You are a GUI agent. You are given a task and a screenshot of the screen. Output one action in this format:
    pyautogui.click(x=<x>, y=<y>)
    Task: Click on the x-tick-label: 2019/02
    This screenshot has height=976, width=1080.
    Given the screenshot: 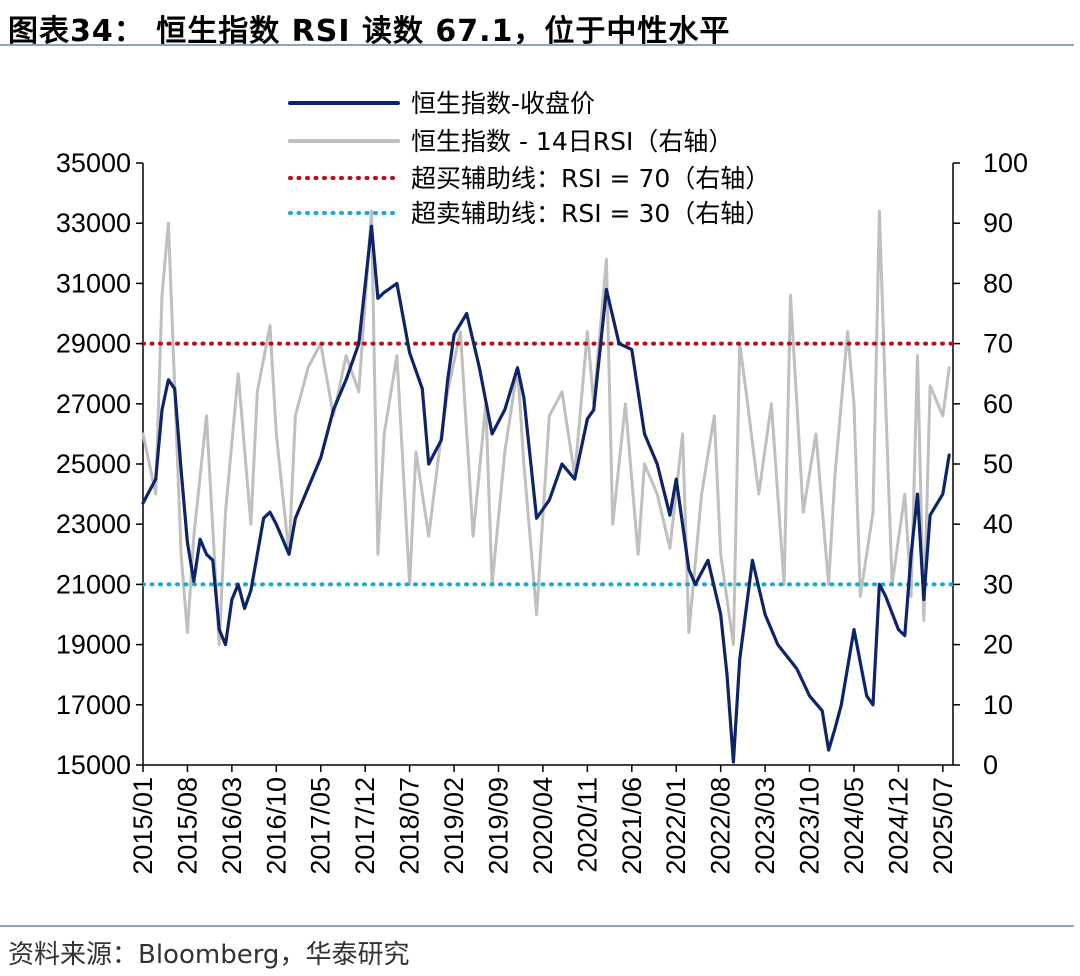 What is the action you would take?
    pyautogui.click(x=454, y=826)
    